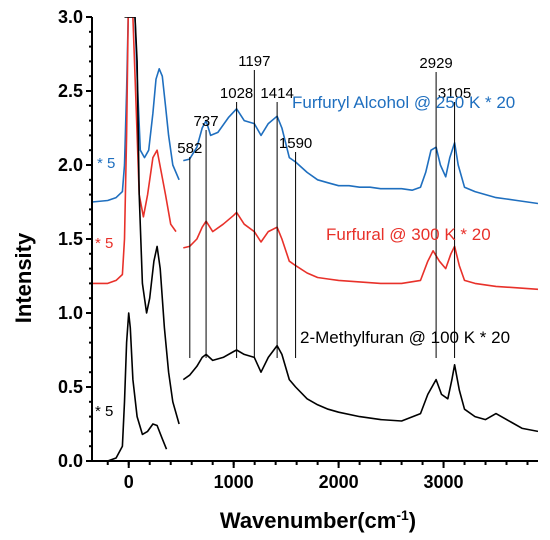 The width and height of the screenshot is (550, 540). What do you see at coordinates (70, 239) in the screenshot?
I see `y-tick-label-3: 1.5` at bounding box center [70, 239].